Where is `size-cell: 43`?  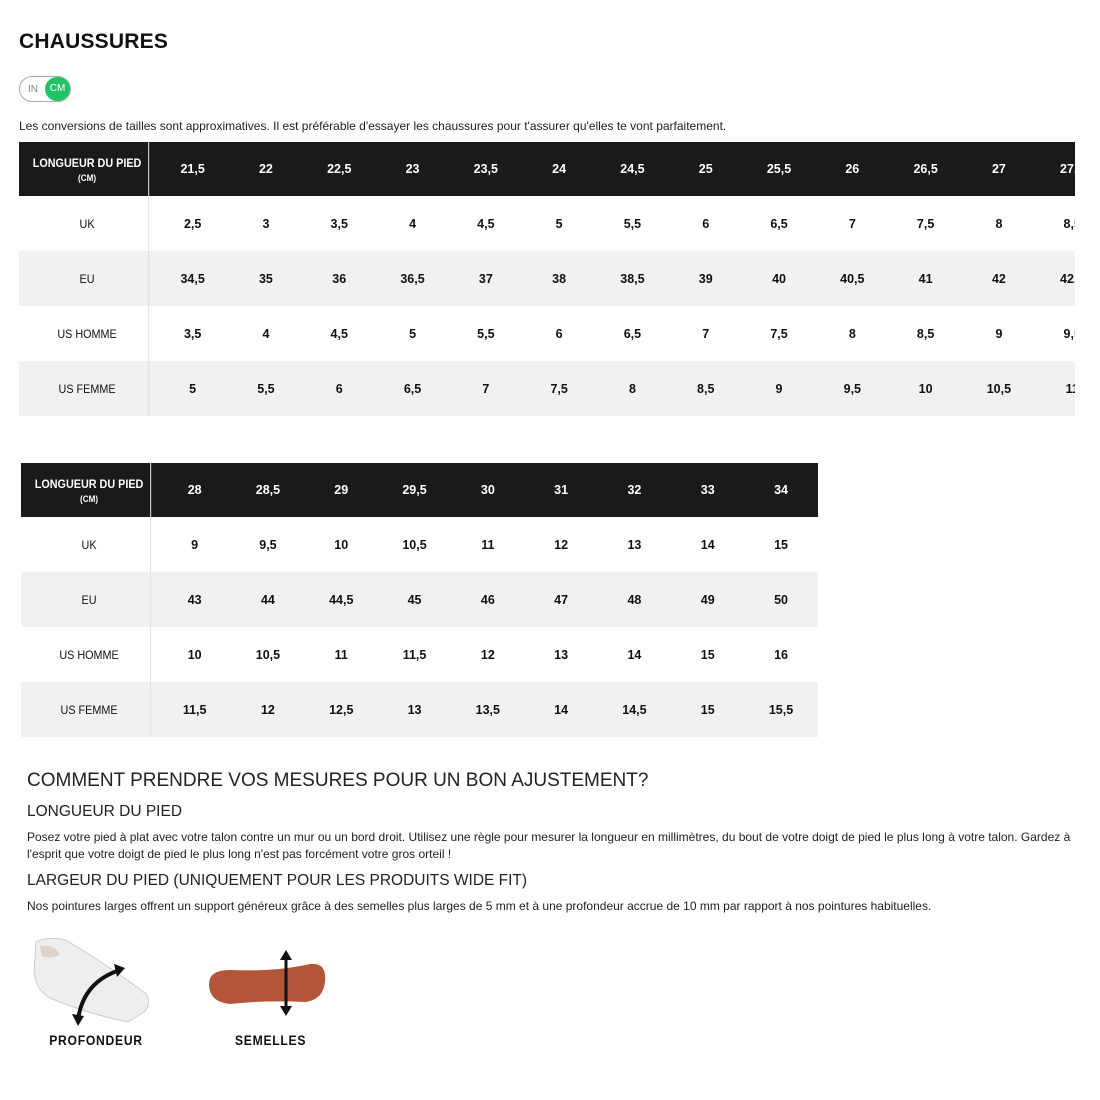
size-cell: 43 is located at coordinates (194, 599).